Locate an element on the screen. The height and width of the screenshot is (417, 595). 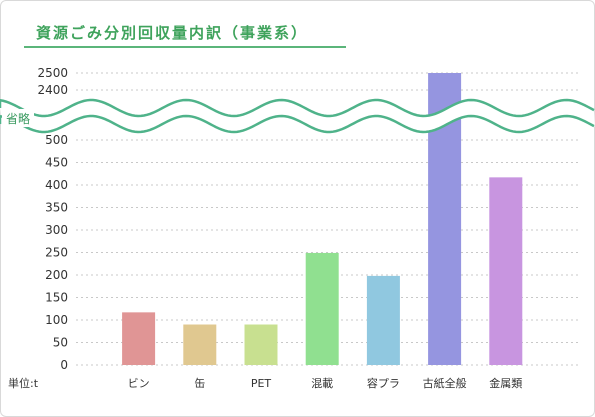
x-category-label: PET is located at coordinates (261, 383).